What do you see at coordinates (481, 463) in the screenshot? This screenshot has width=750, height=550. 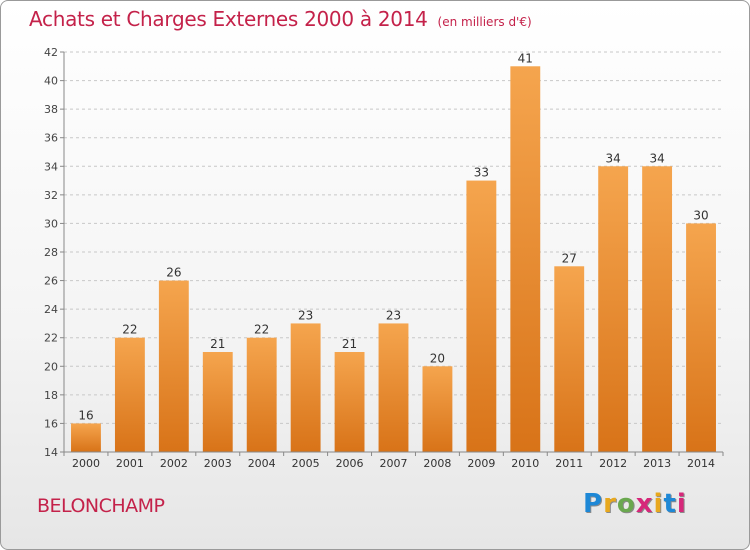 I see `x-tick-label: 2009` at bounding box center [481, 463].